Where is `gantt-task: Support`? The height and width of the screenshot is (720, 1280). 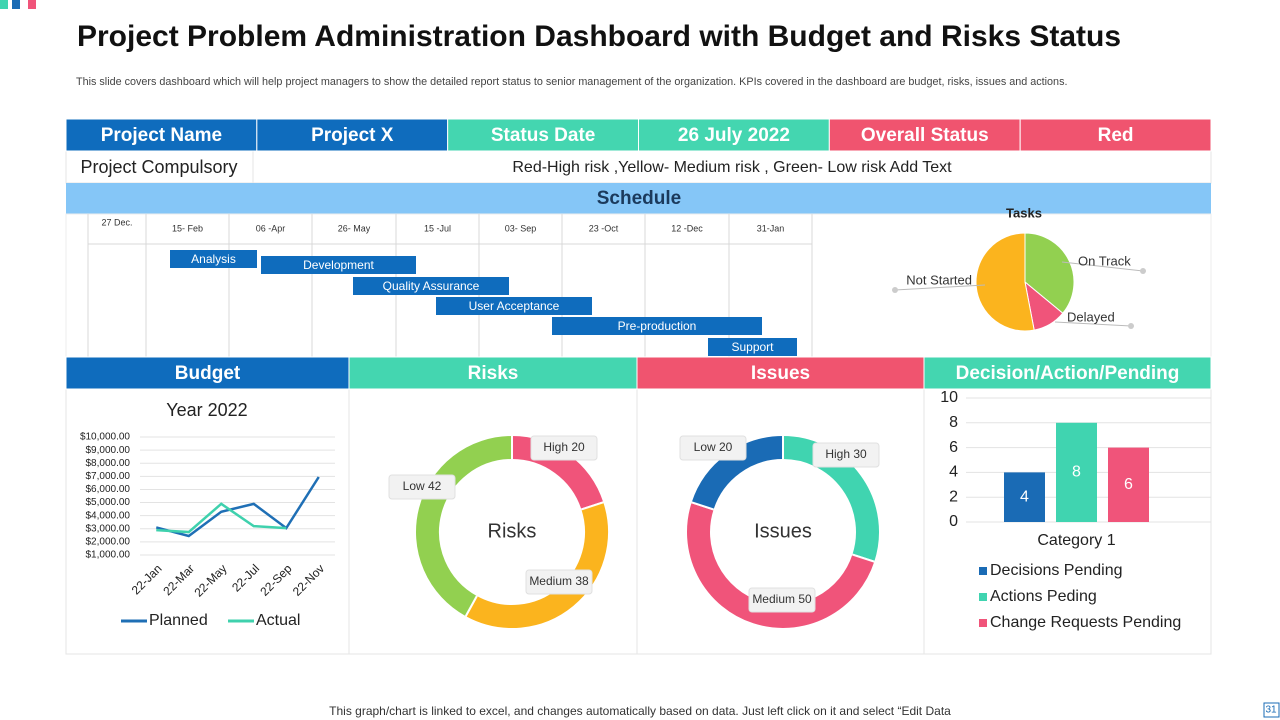 gantt-task: Support is located at coordinates (752, 347).